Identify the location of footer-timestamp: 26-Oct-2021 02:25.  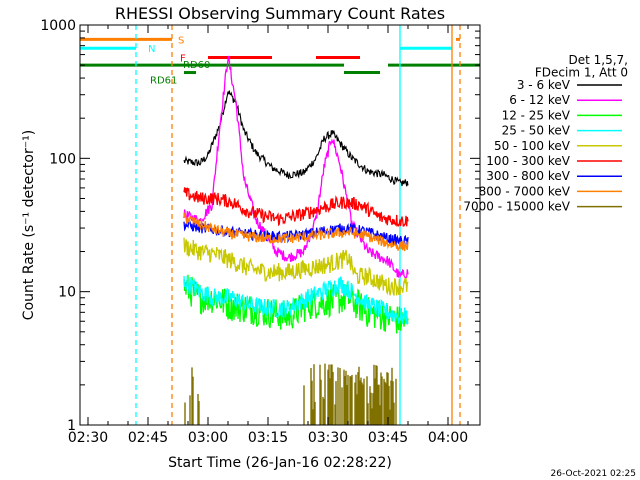
(593, 474).